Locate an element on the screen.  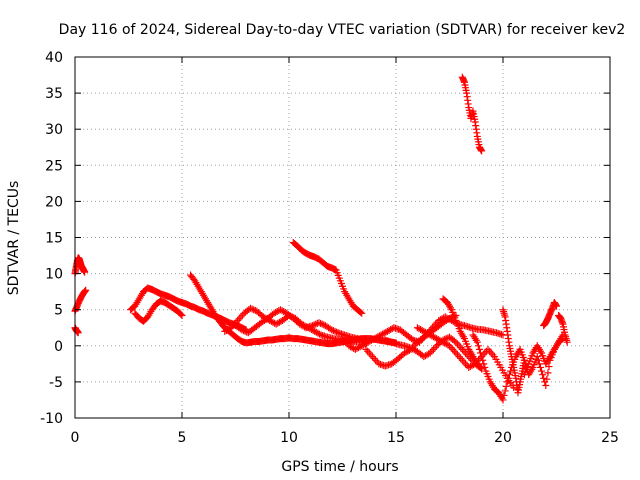
series-s3 is located at coordinates (80, 300).